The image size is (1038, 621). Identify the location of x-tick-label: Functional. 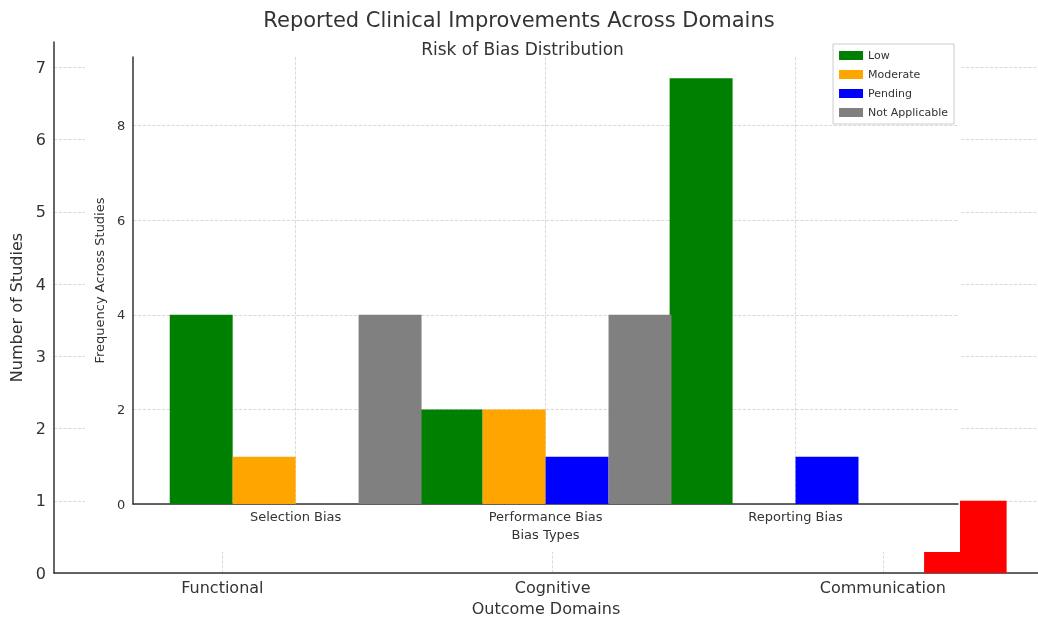
(222, 587).